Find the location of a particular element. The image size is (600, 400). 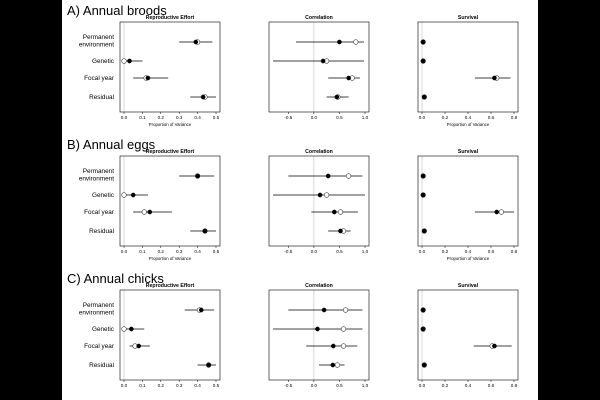

section-3-panel-survival-x-tick-label: 0.8 is located at coordinates (514, 385).